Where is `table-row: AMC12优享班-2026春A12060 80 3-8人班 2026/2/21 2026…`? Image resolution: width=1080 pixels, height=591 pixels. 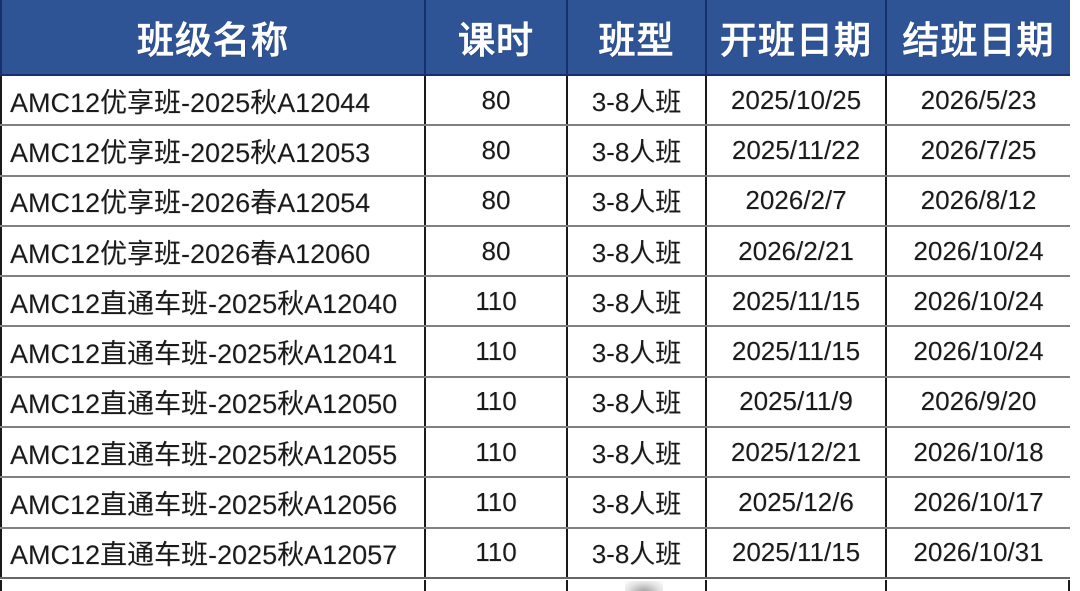 table-row: AMC12优享班-2026春A12060 80 3-8人班 2026/2/21 2026… is located at coordinates (536, 251).